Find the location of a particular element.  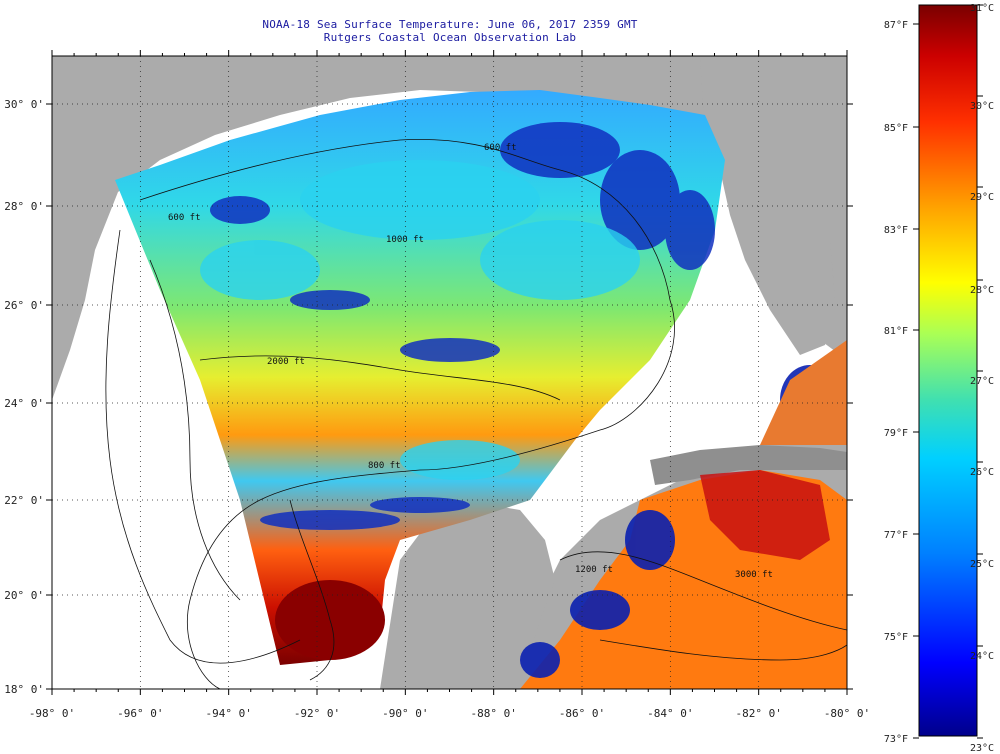

fahrenheit-label: 79°F is located at coordinates (896, 433).